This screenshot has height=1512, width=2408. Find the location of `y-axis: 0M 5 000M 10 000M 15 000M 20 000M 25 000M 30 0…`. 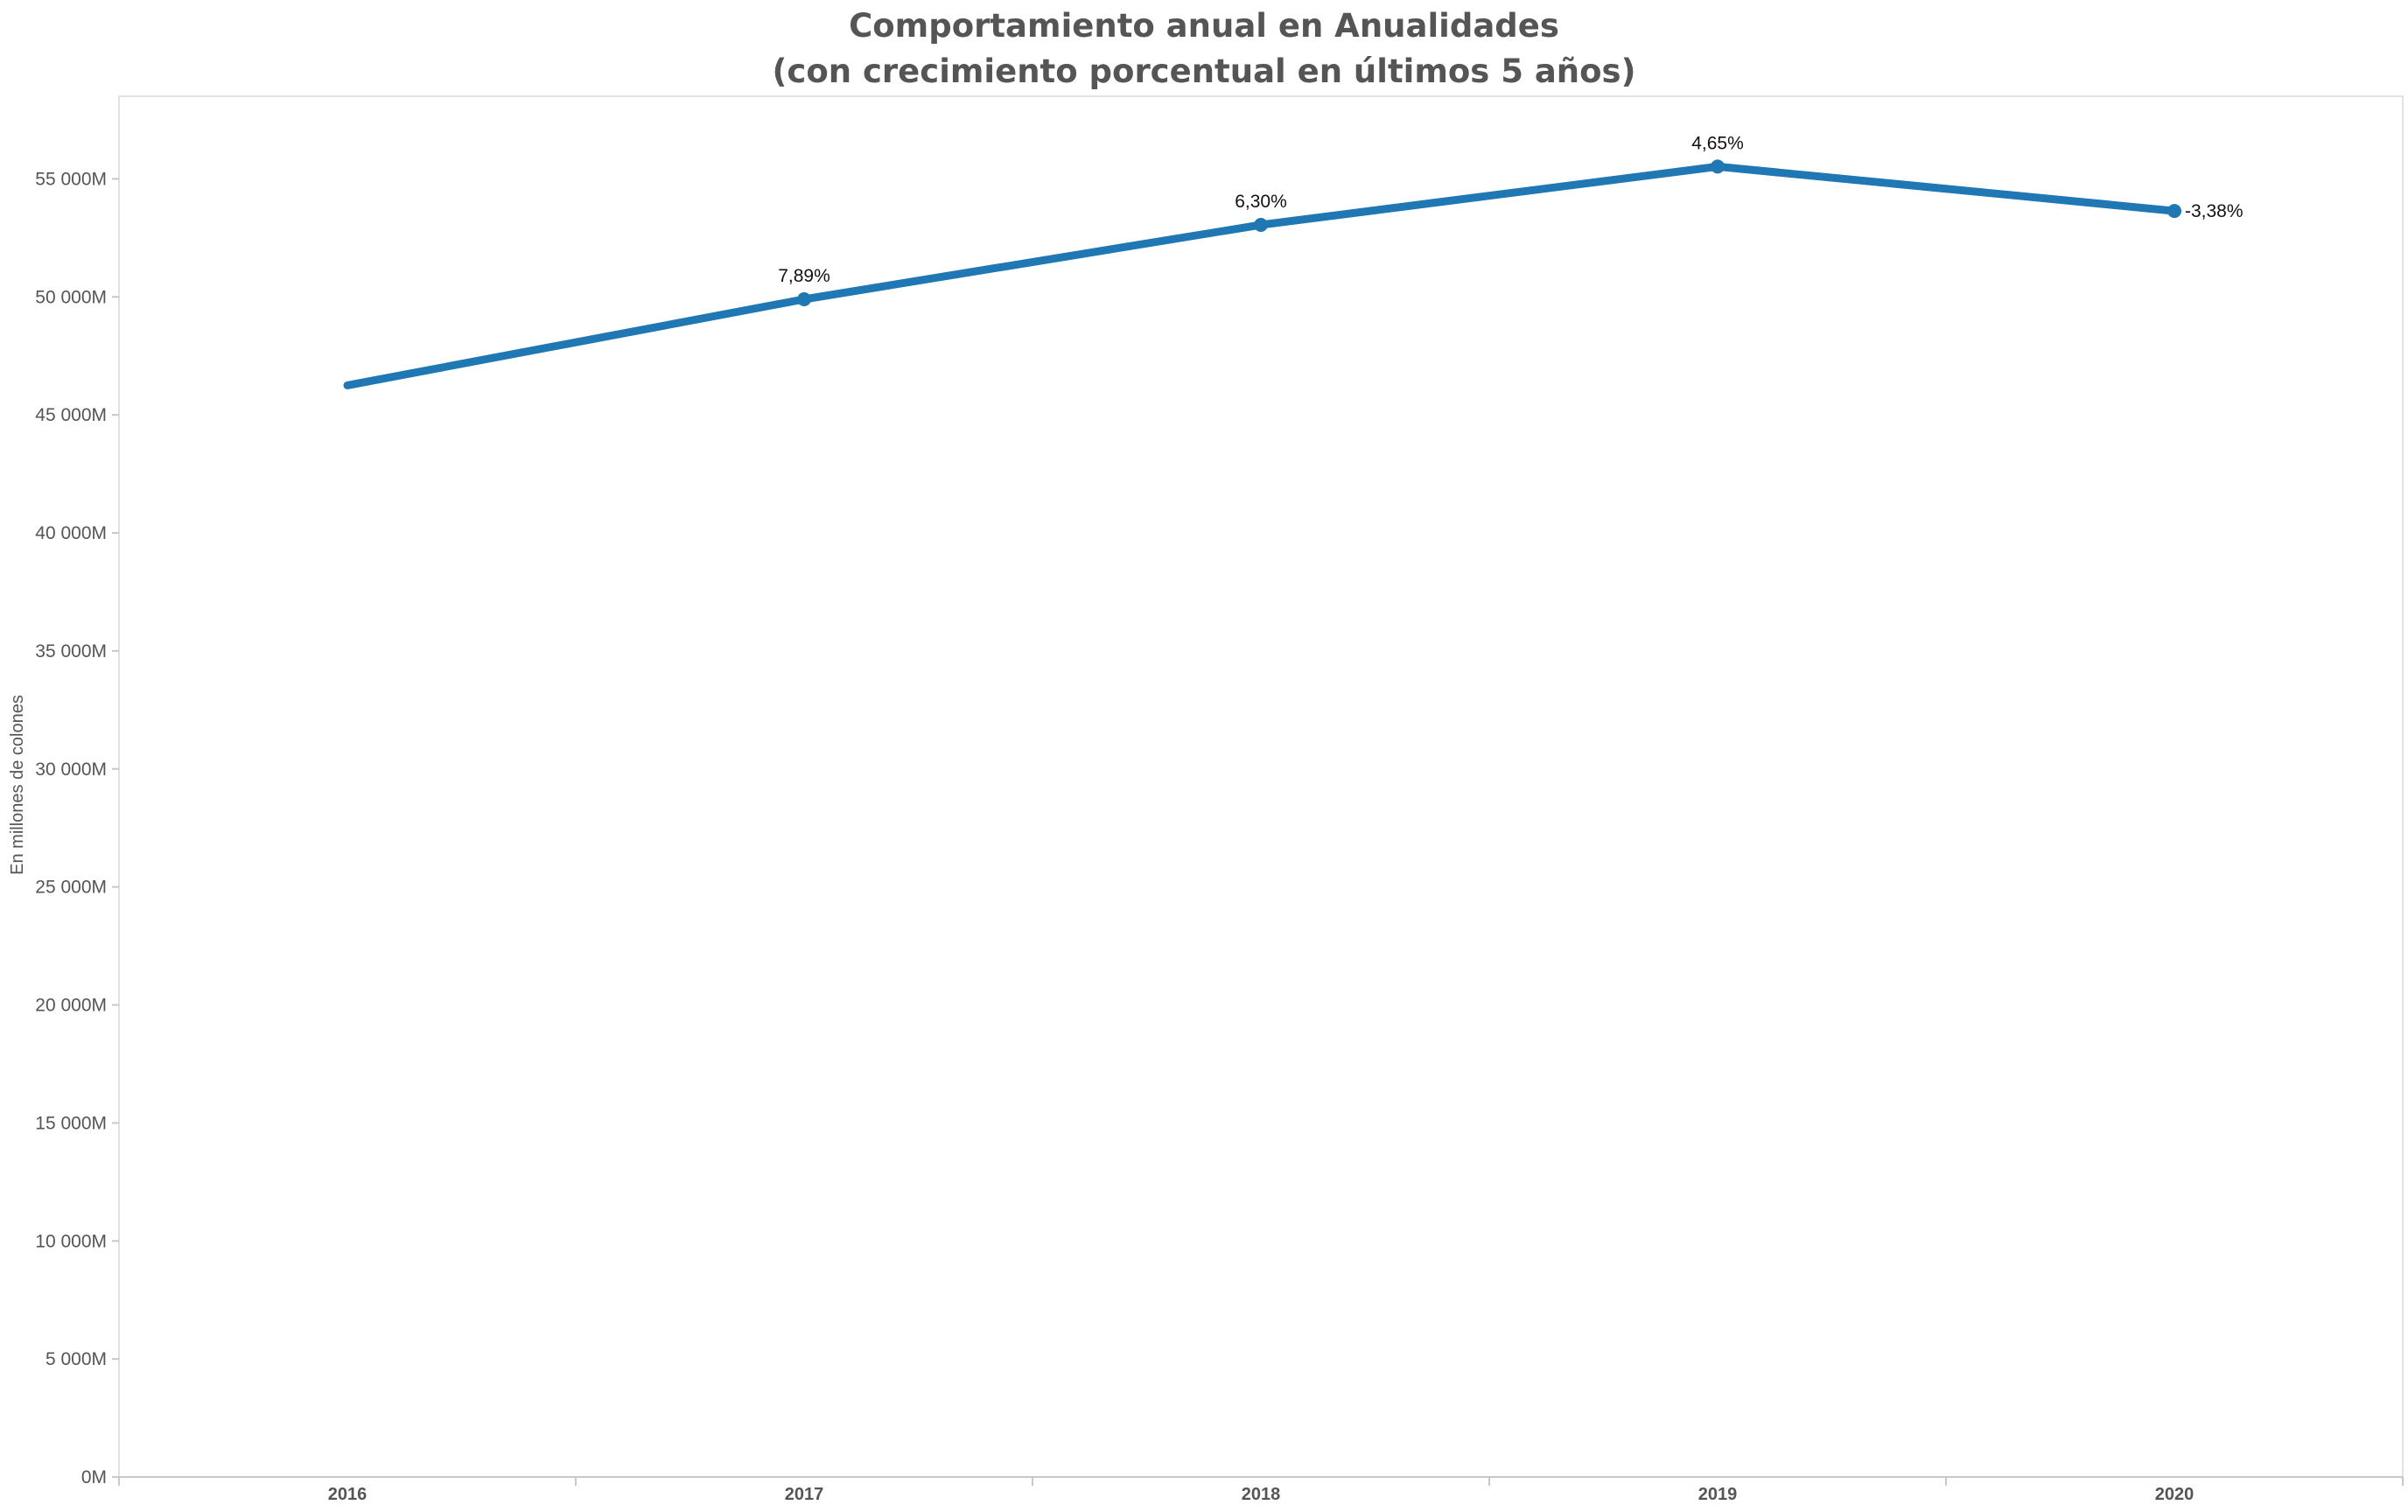

y-axis: 0M 5 000M 10 000M 15 000M 20 000M 25 000M 30 0… is located at coordinates (77, 828).